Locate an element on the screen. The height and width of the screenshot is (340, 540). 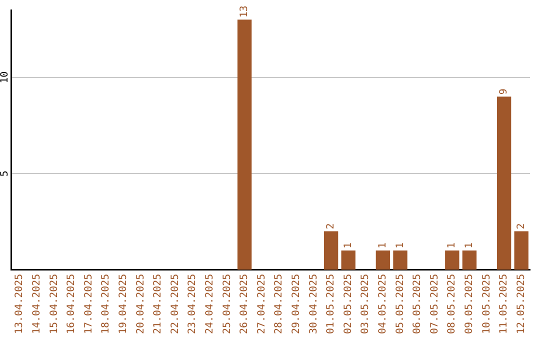
x-tick-label: 30.04.2025 is located at coordinates (314, 304).